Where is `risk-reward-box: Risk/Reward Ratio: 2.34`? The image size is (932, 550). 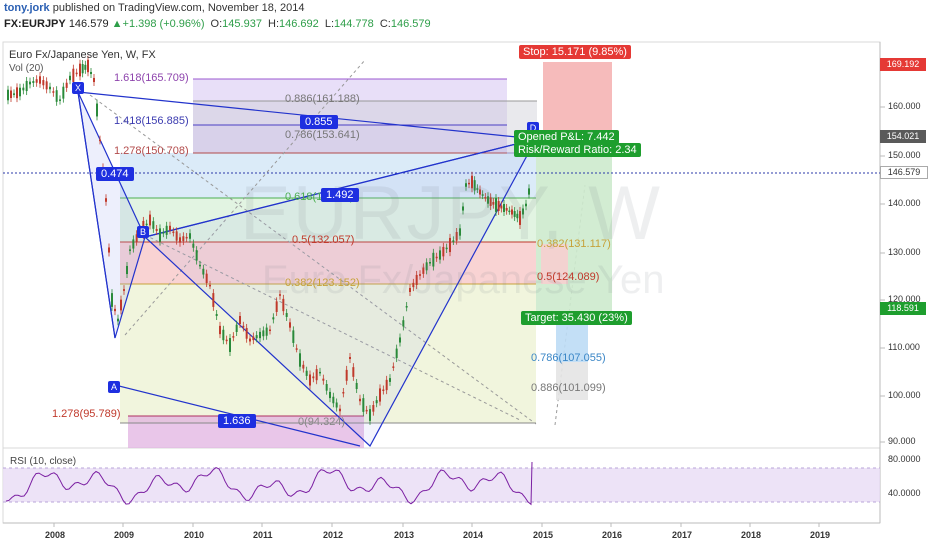 risk-reward-box: Risk/Reward Ratio: 2.34 is located at coordinates (577, 150).